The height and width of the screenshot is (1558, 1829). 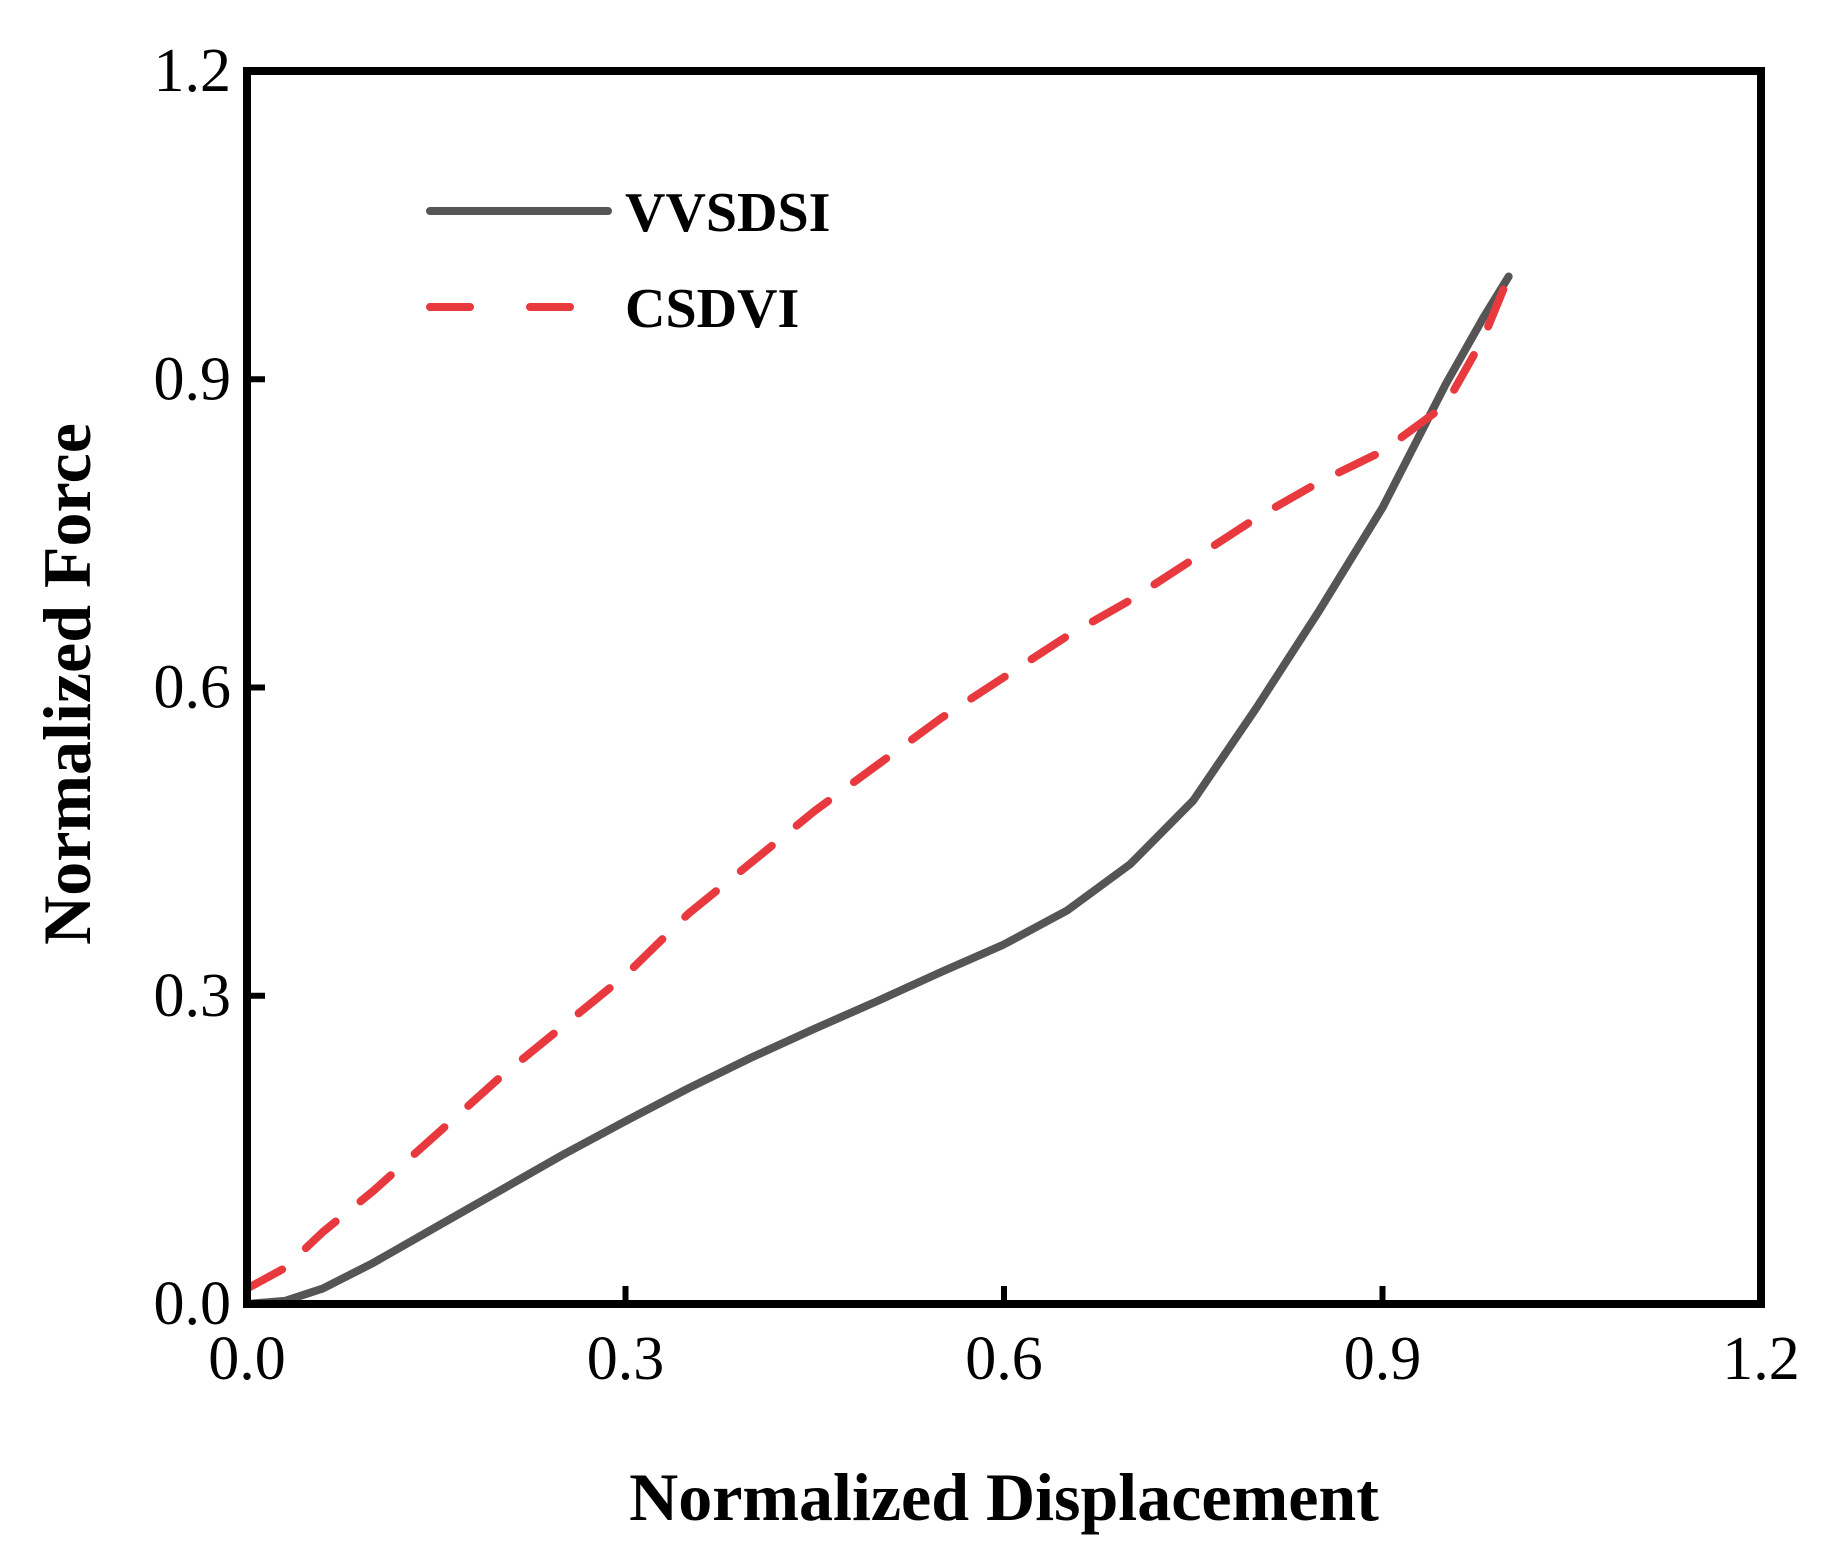 I want to click on y-tick-label: 0.3, so click(x=193, y=996).